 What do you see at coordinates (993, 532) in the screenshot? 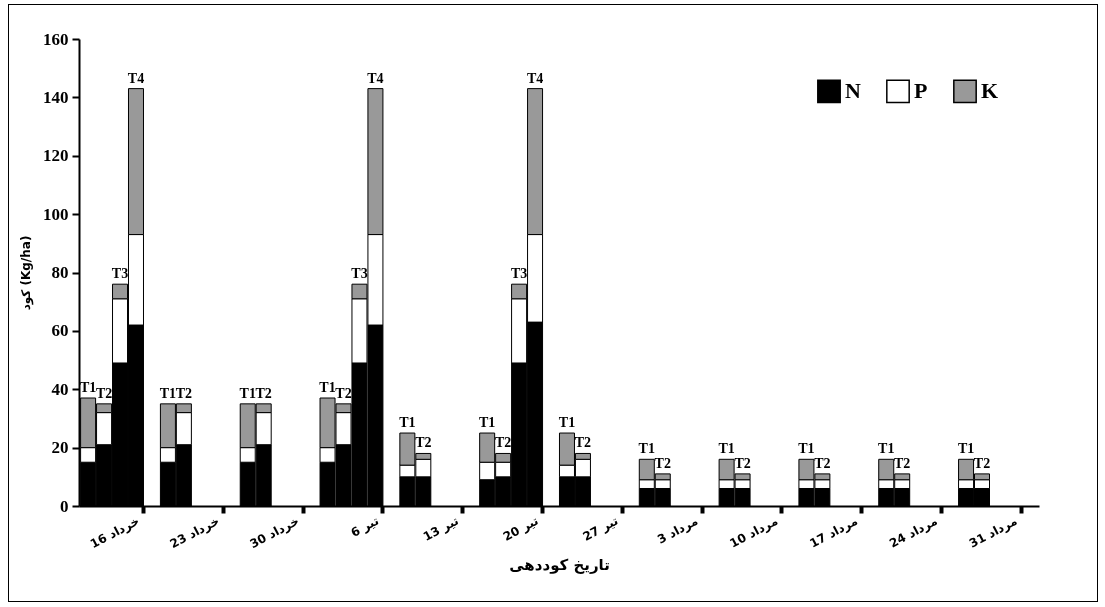
I see `x-tick-label: 31 مرداد` at bounding box center [993, 532].